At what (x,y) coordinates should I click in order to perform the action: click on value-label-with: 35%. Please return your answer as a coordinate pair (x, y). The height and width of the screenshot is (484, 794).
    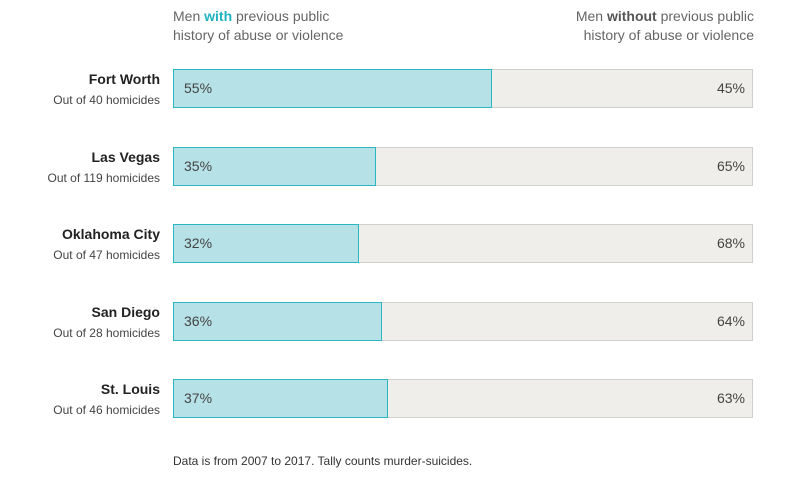
    Looking at the image, I should click on (198, 165).